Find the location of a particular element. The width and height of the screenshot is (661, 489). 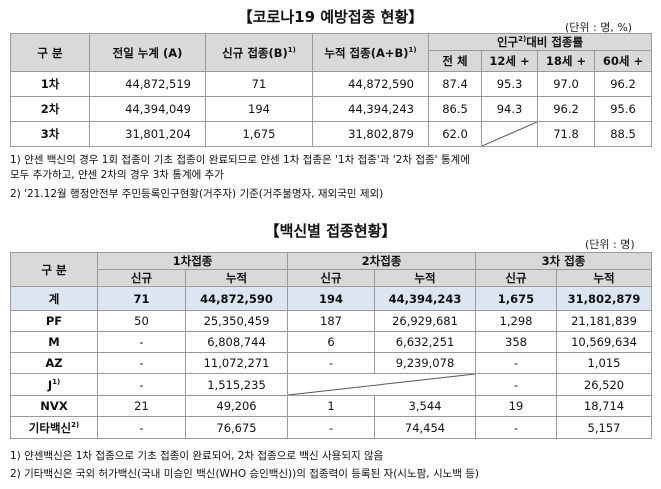

cell-age60: 96.2 is located at coordinates (623, 84).